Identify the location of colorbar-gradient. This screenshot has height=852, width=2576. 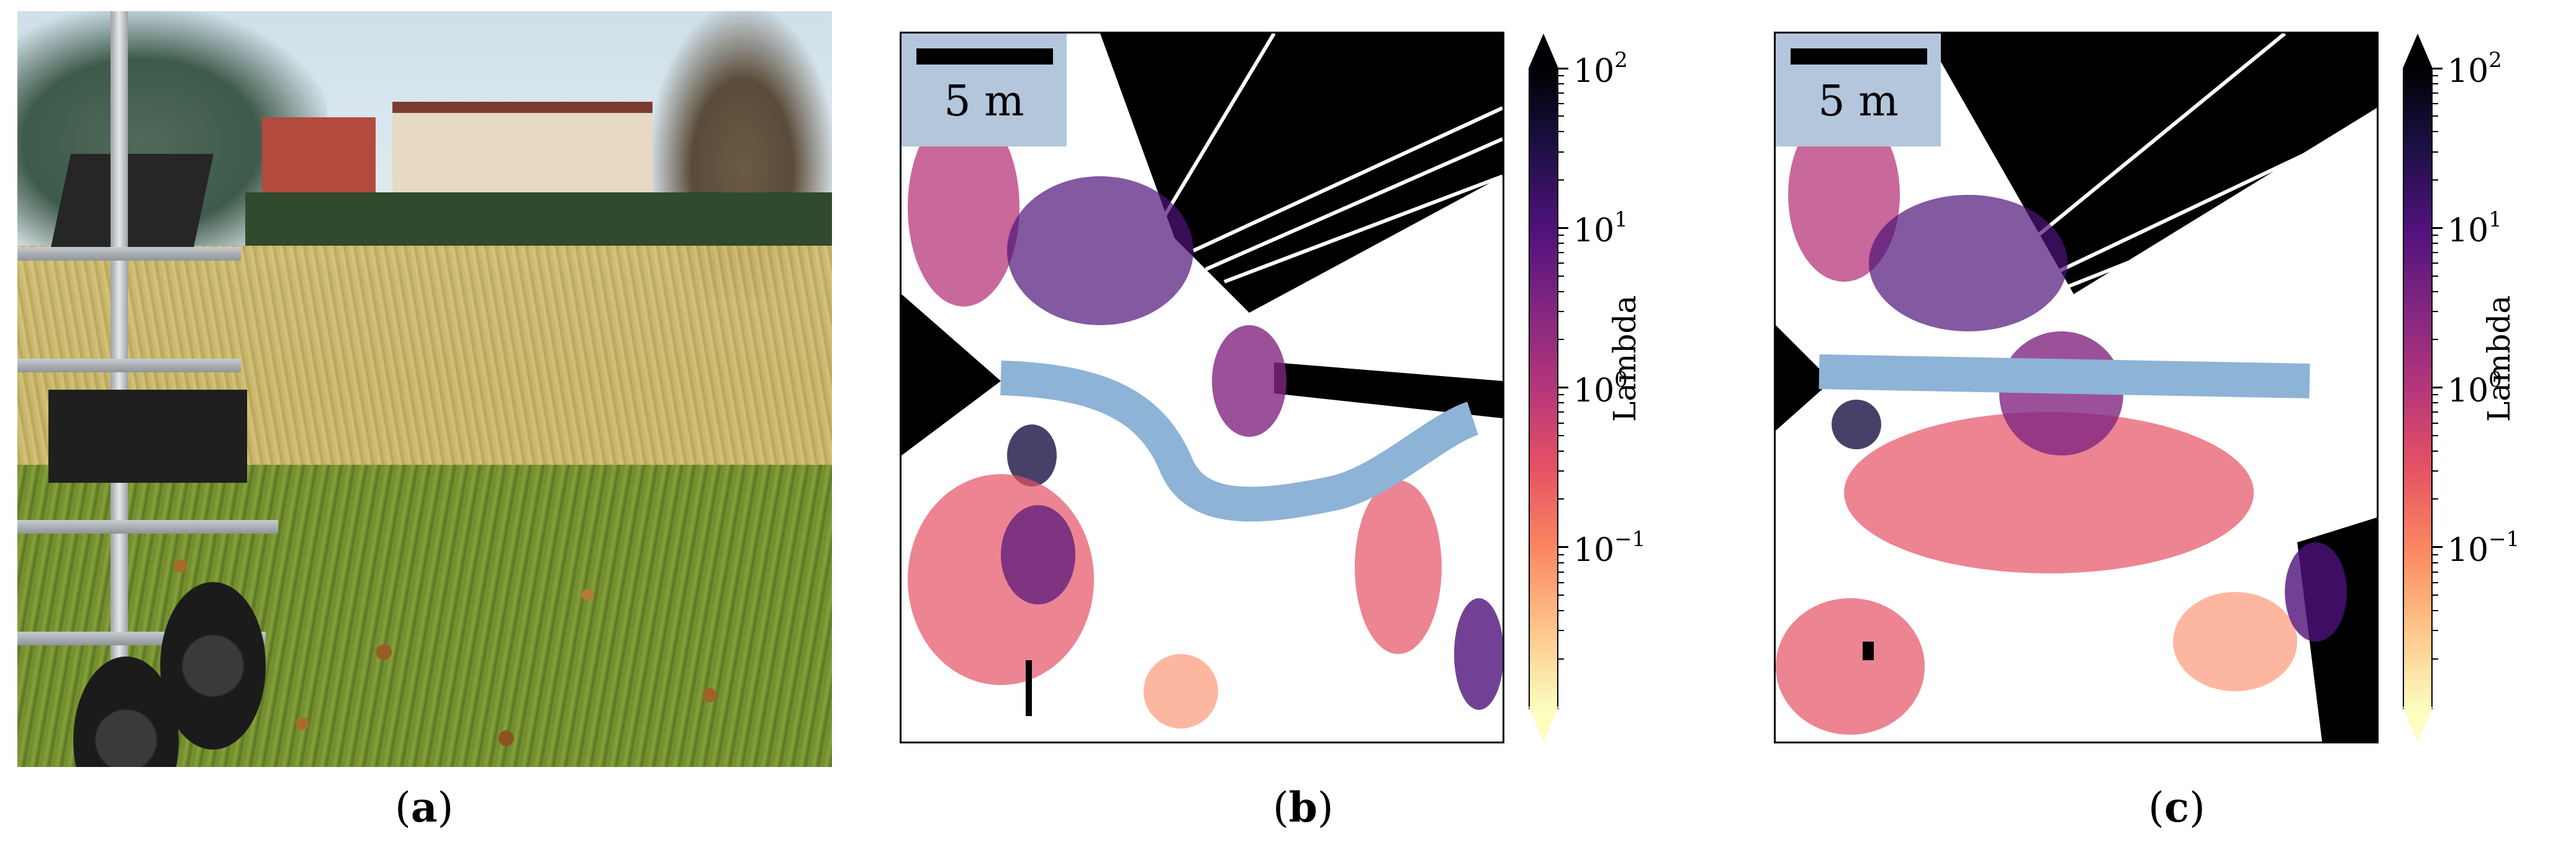
(2418, 389).